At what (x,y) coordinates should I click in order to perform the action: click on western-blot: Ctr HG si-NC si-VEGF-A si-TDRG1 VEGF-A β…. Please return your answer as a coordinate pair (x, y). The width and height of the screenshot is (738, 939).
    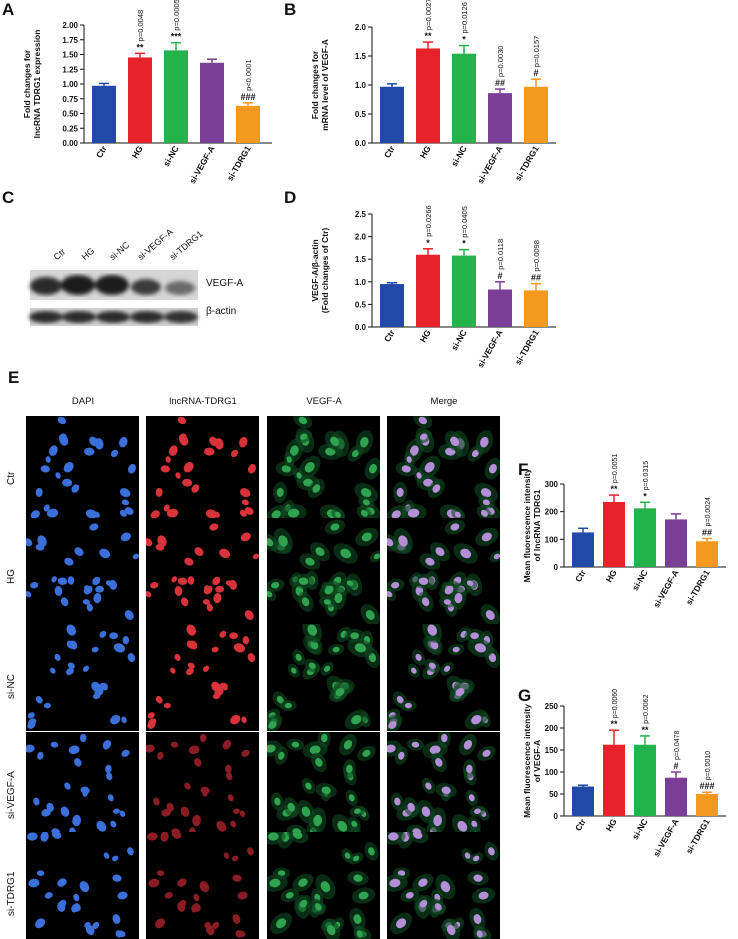
    Looking at the image, I should click on (154, 268).